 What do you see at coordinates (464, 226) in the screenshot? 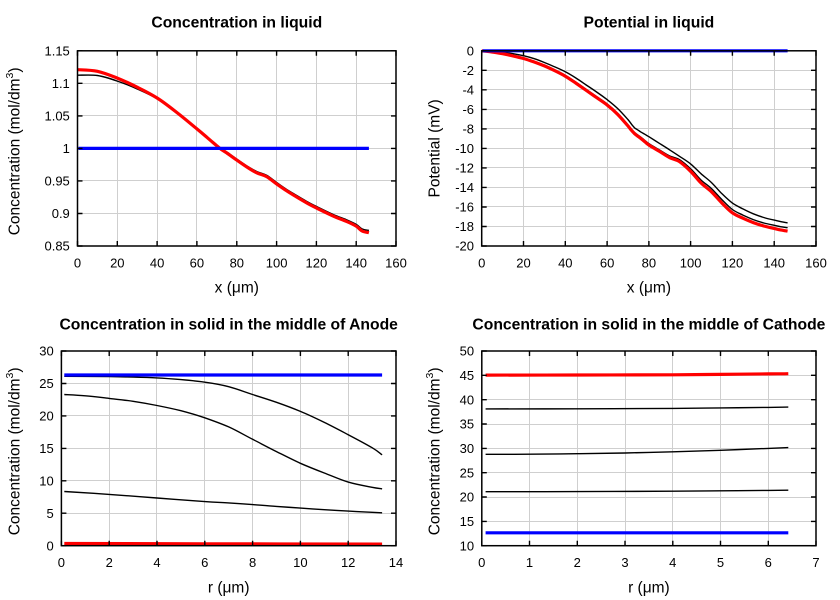
I see `svg-text: -18` at bounding box center [464, 226].